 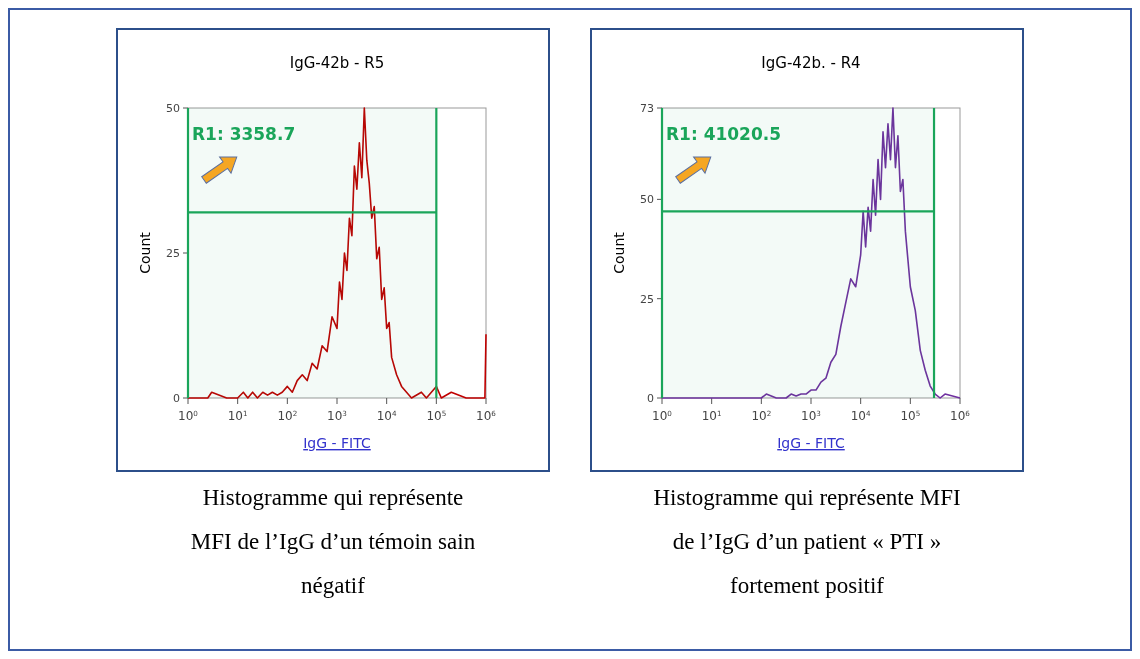 I want to click on band-label: R1: 41020.5, so click(x=724, y=134).